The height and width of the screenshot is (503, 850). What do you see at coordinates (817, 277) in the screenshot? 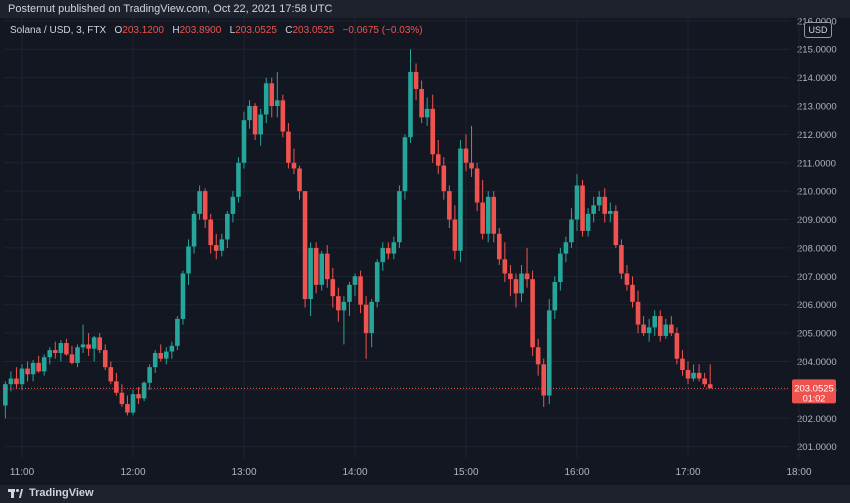
I see `y-tick-label: 207.0000` at bounding box center [817, 277].